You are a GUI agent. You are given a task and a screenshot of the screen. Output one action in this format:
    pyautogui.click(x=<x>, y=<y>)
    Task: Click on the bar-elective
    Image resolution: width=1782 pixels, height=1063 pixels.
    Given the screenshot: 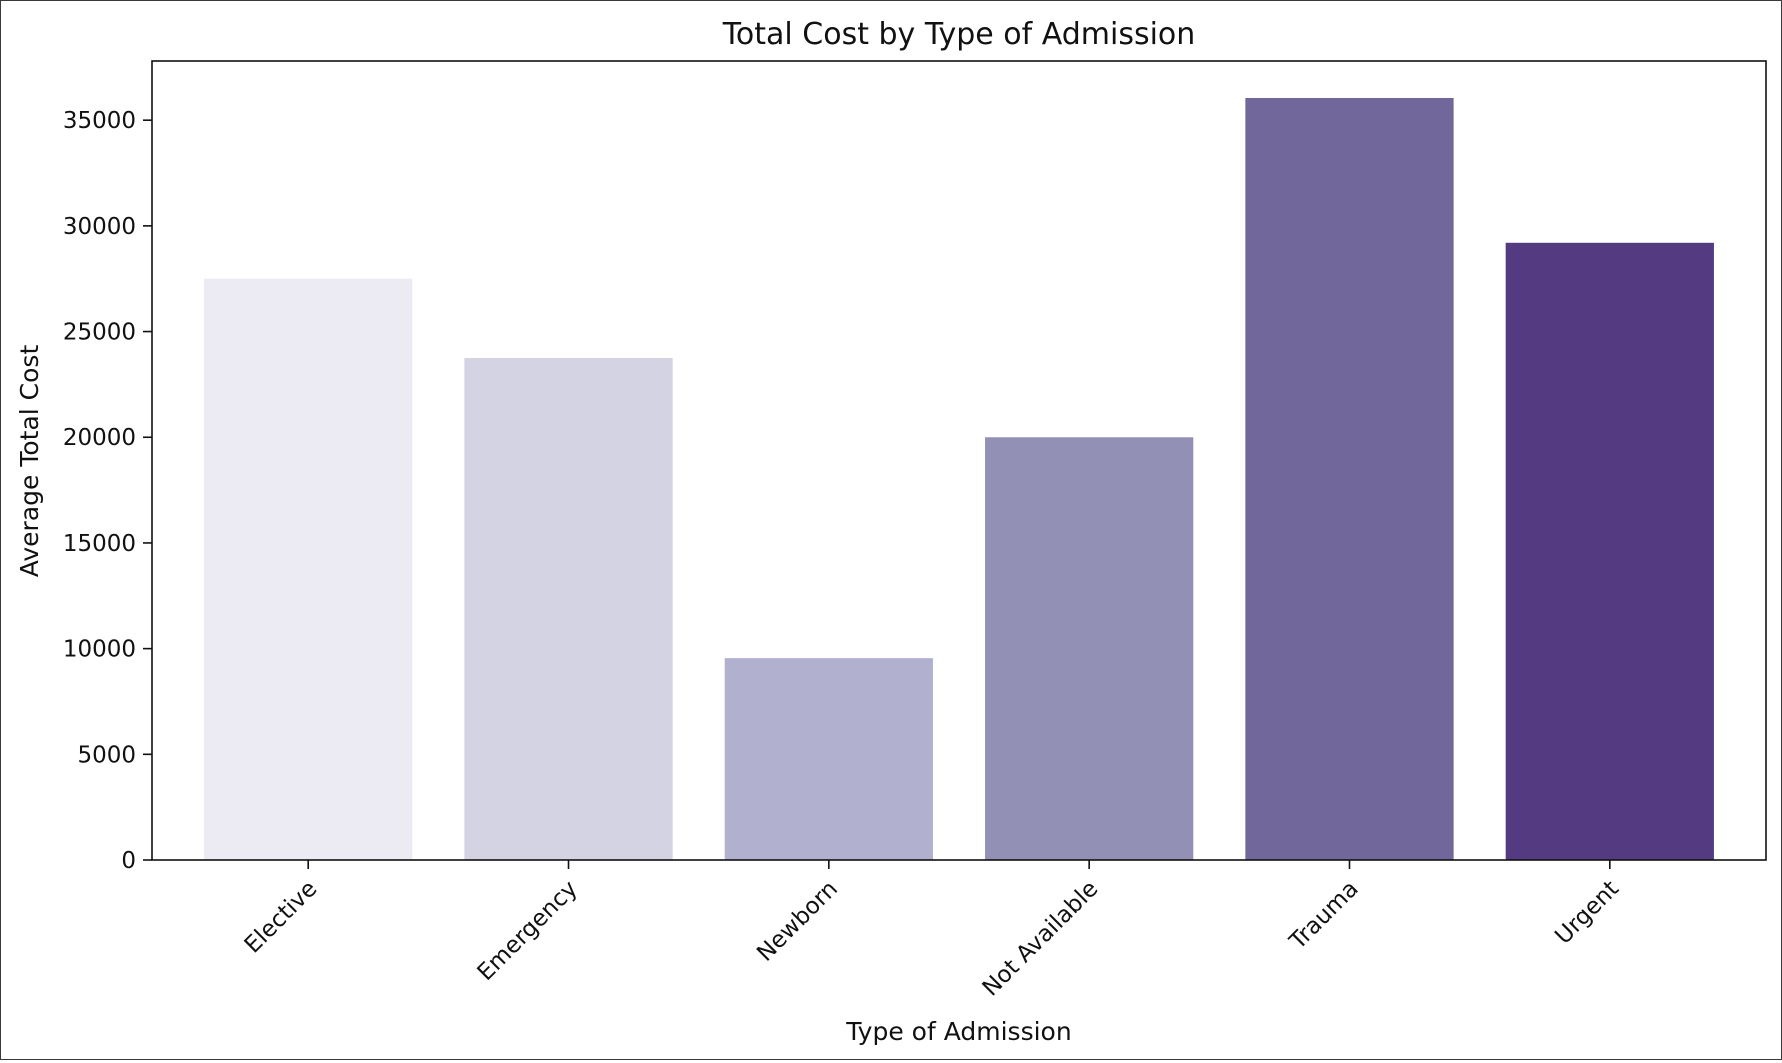 What is the action you would take?
    pyautogui.click(x=308, y=569)
    